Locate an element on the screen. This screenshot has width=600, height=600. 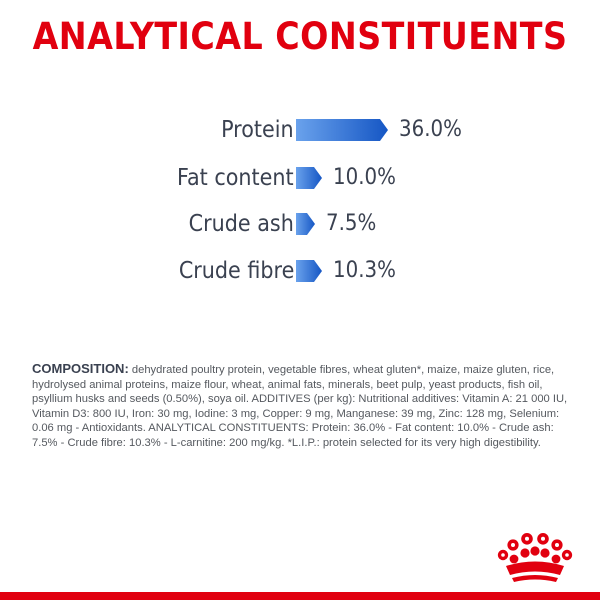
chart-row: Crude ash 7.5% is located at coordinates (300, 224).